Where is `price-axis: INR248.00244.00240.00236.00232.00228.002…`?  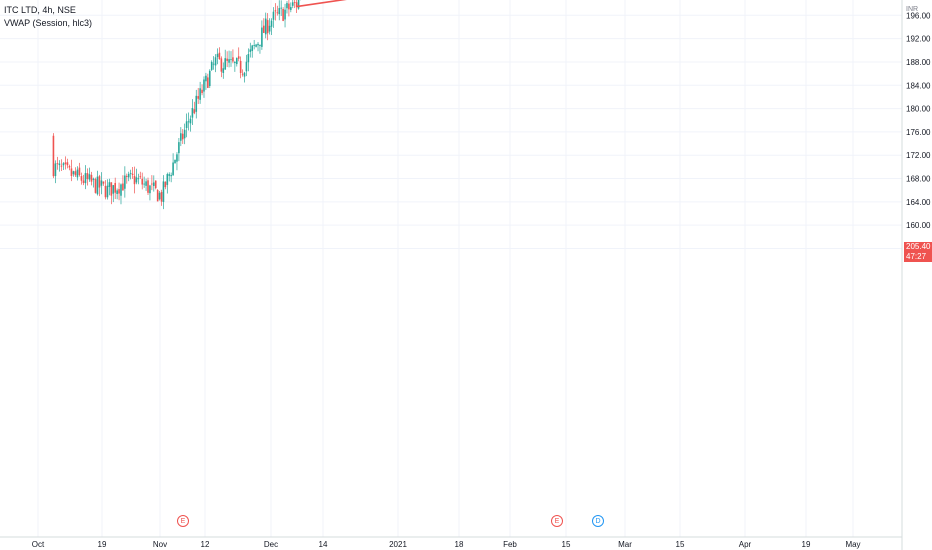 price-axis: INR248.00244.00240.00236.00232.00228.002… is located at coordinates (916, 275).